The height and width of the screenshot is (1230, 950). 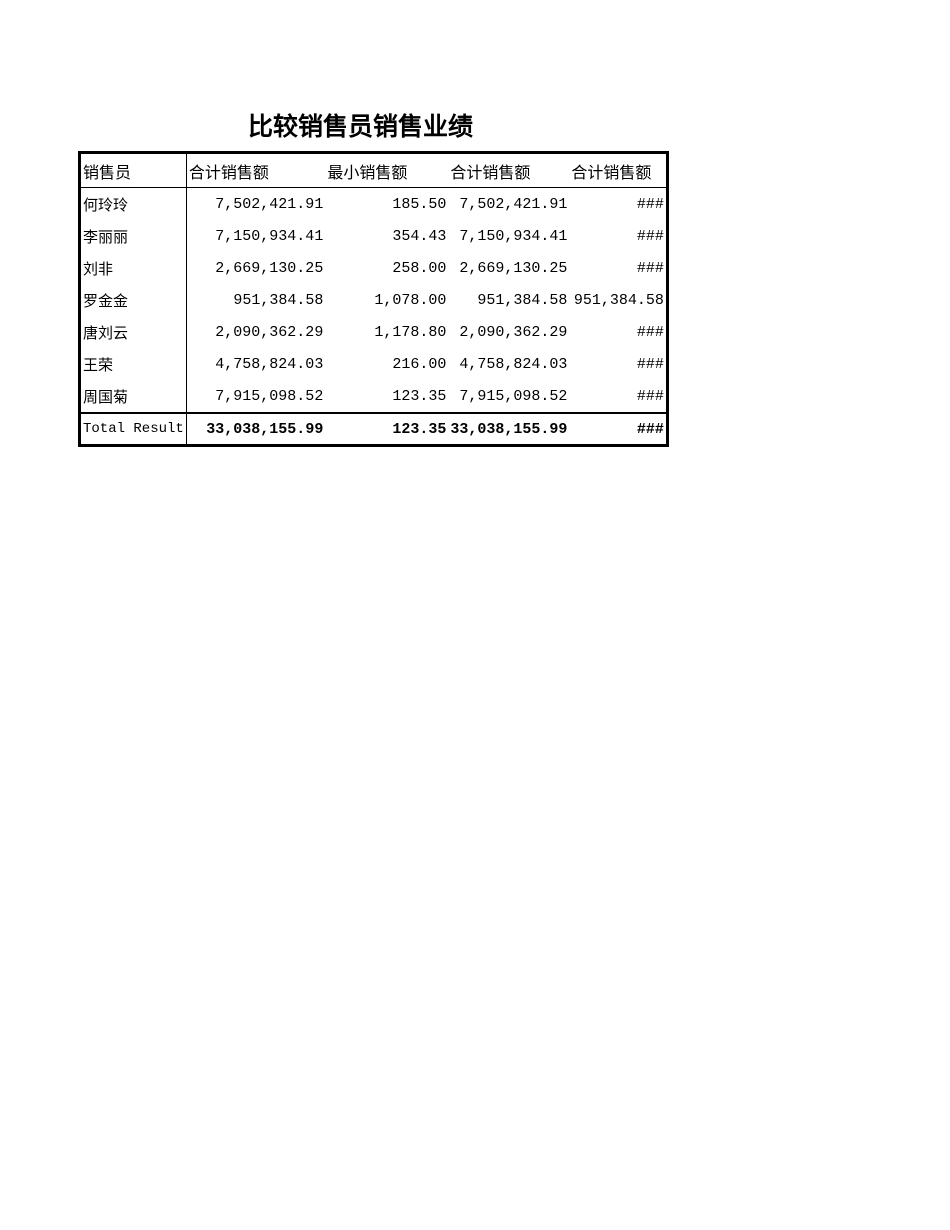 What do you see at coordinates (373, 396) in the screenshot?
I see `table-row: 周国菊 7,915,098.52 123.35 7,915,098.52 ###` at bounding box center [373, 396].